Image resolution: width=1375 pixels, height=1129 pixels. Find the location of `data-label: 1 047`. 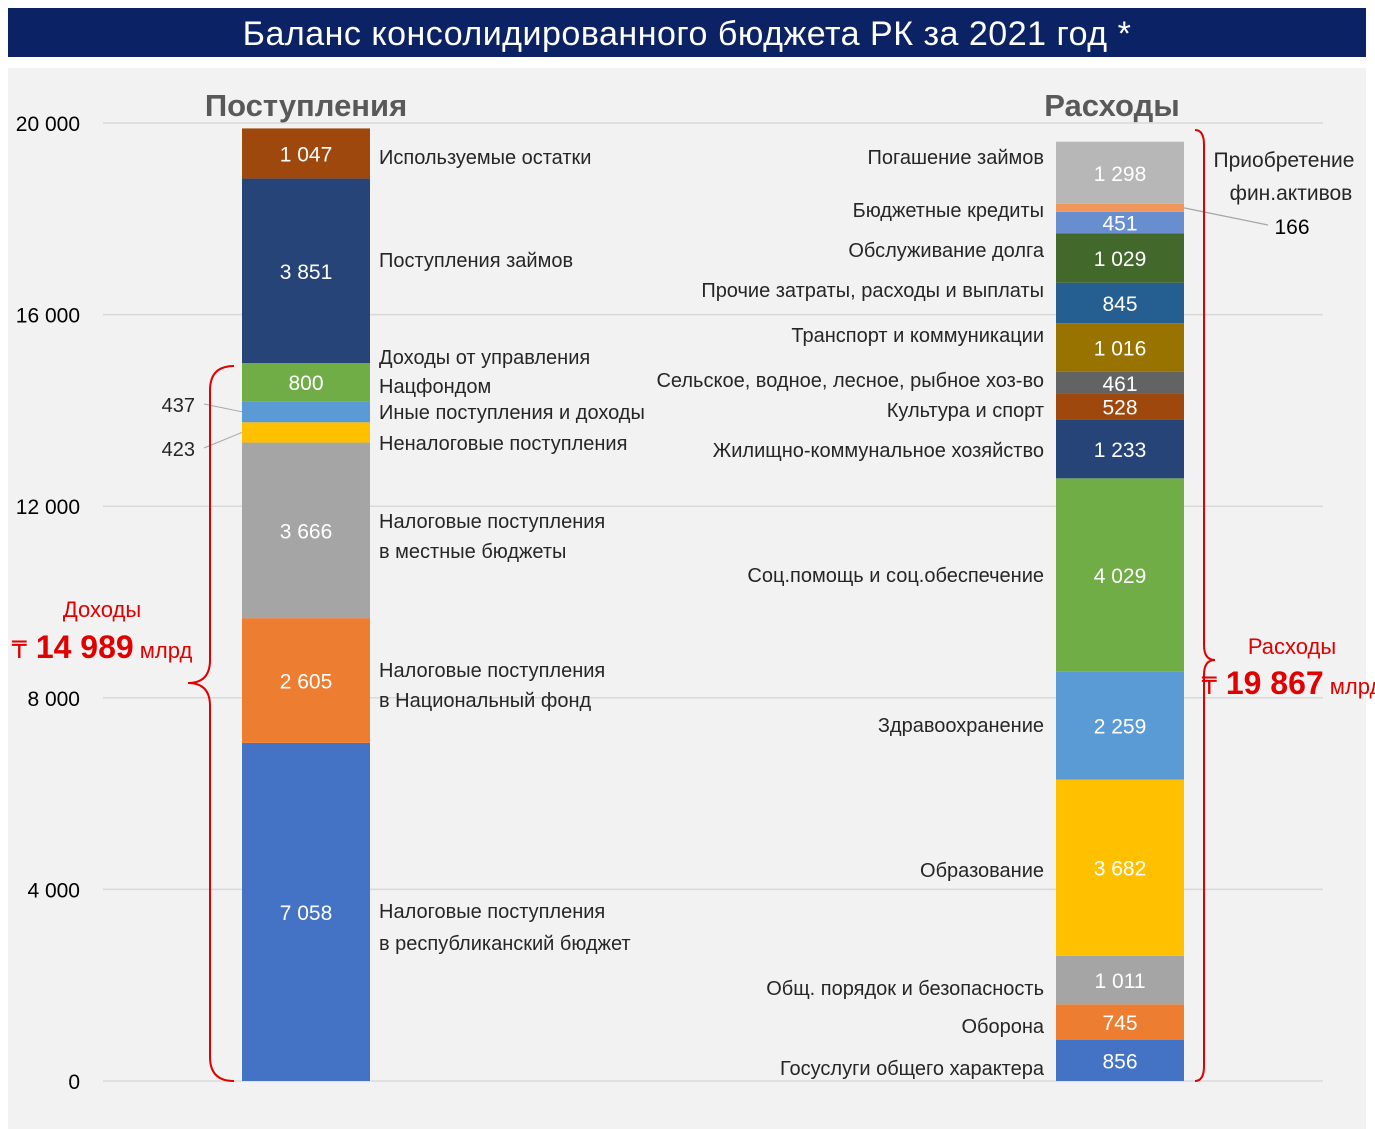

data-label: 1 047 is located at coordinates (306, 154).